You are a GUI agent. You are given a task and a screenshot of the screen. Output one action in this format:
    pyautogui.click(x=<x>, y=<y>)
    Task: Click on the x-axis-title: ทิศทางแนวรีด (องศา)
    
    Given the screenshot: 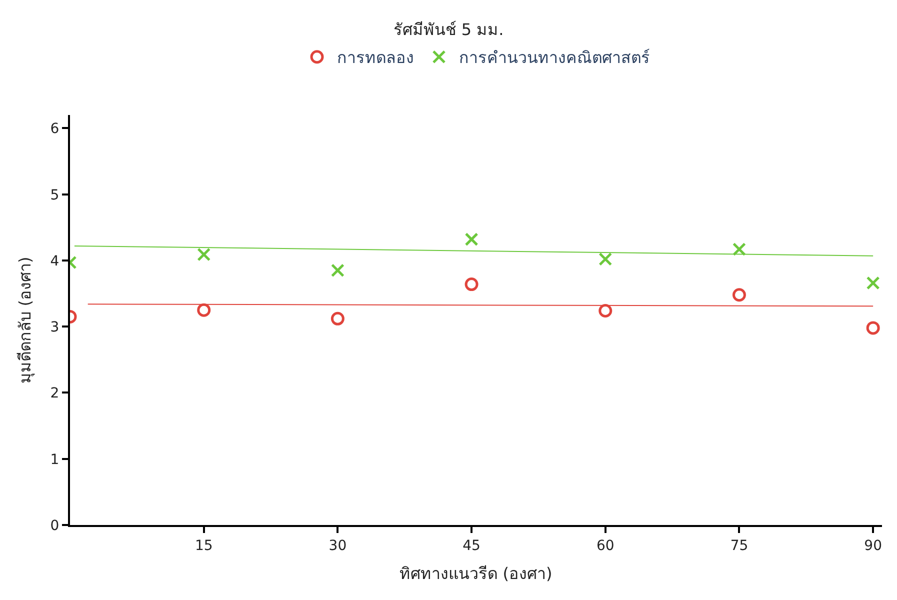 What is the action you would take?
    pyautogui.click(x=476, y=573)
    